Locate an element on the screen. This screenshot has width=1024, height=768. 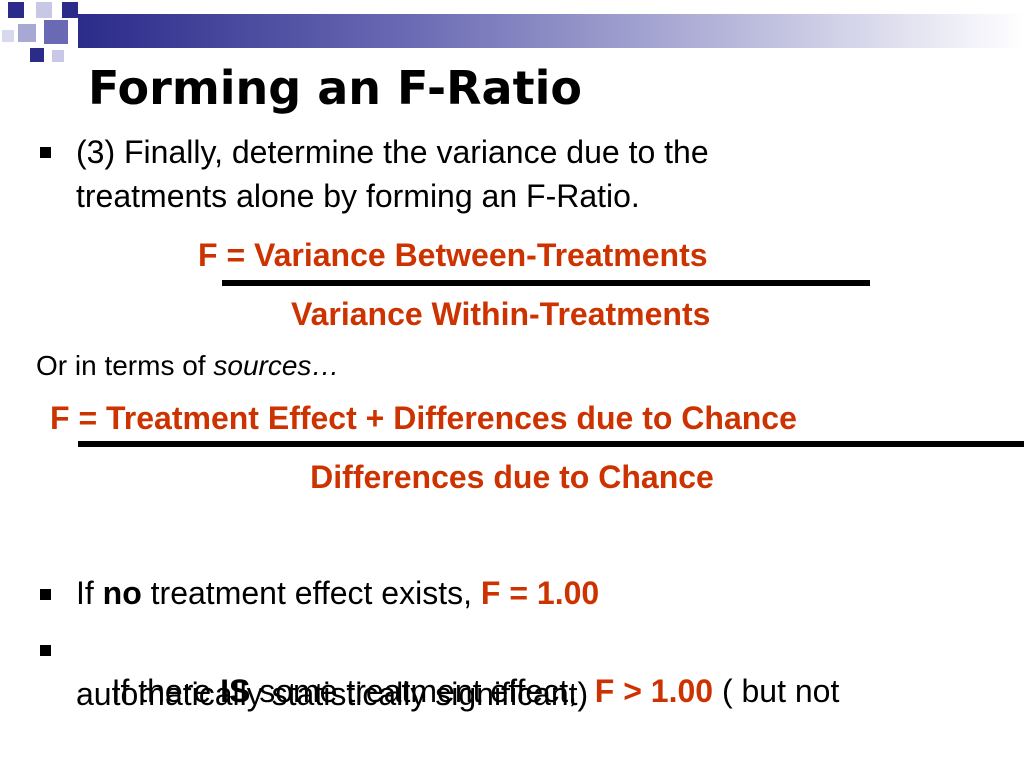
bullet3-middle: some treatment effect, is located at coordinates (422, 691).